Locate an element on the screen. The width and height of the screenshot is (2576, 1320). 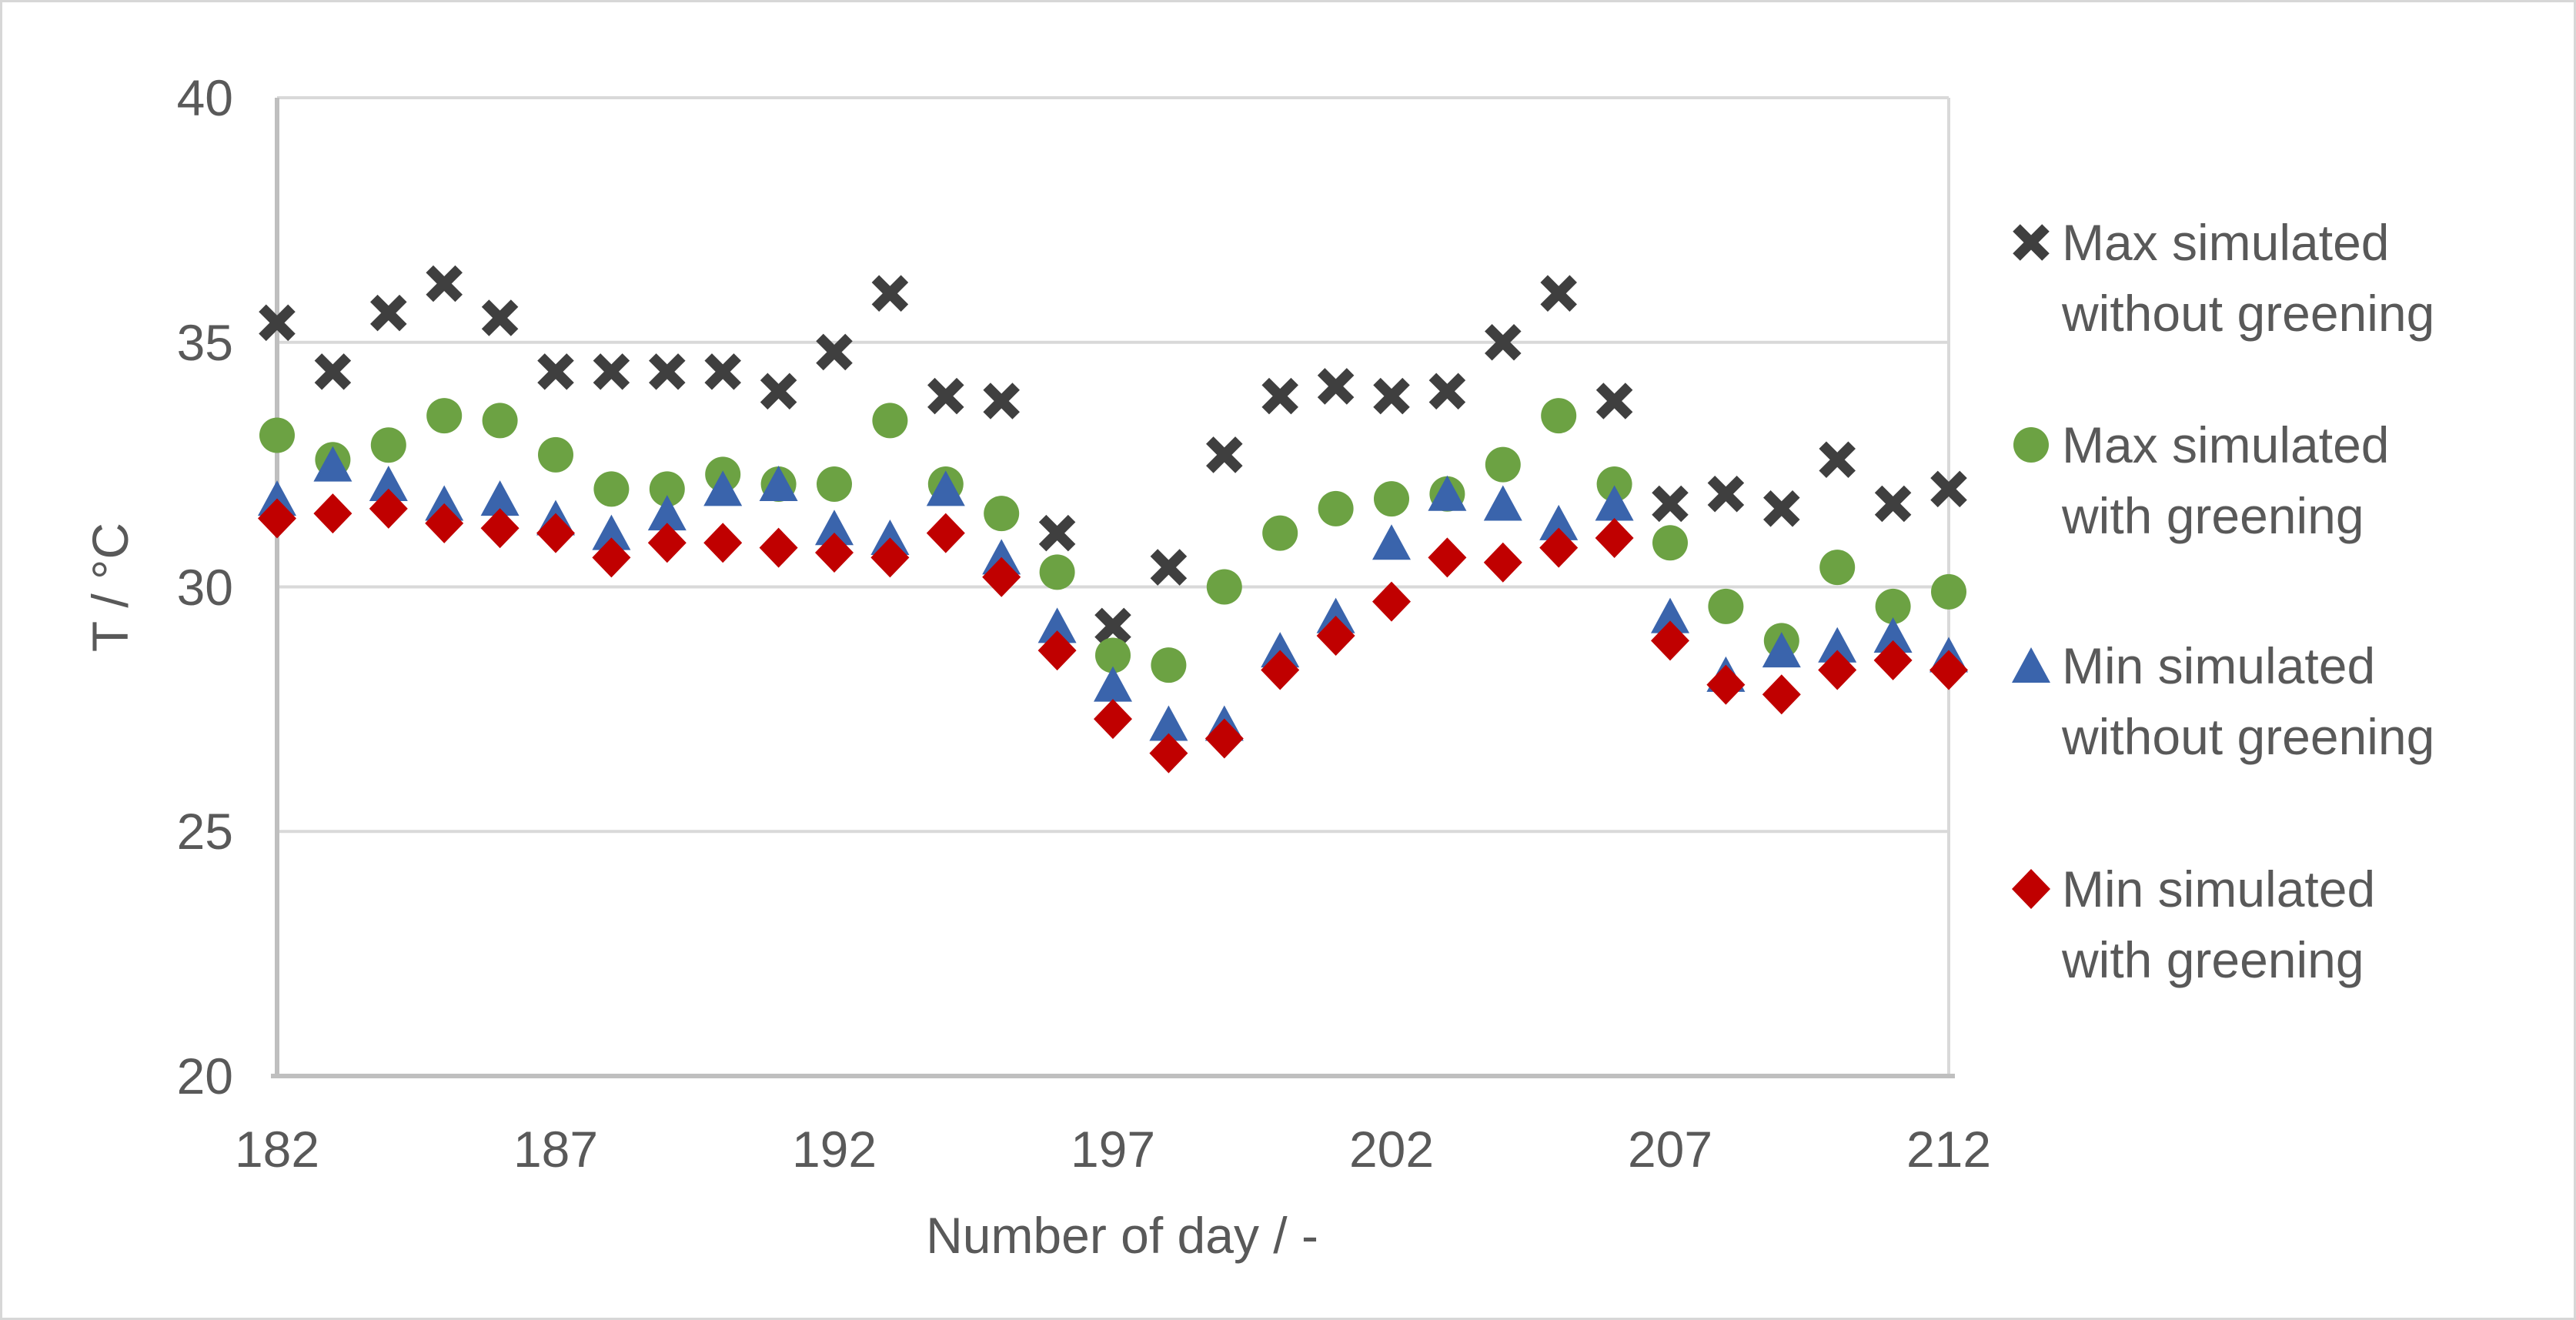
x-tick-label: 212 is located at coordinates (1949, 1149).